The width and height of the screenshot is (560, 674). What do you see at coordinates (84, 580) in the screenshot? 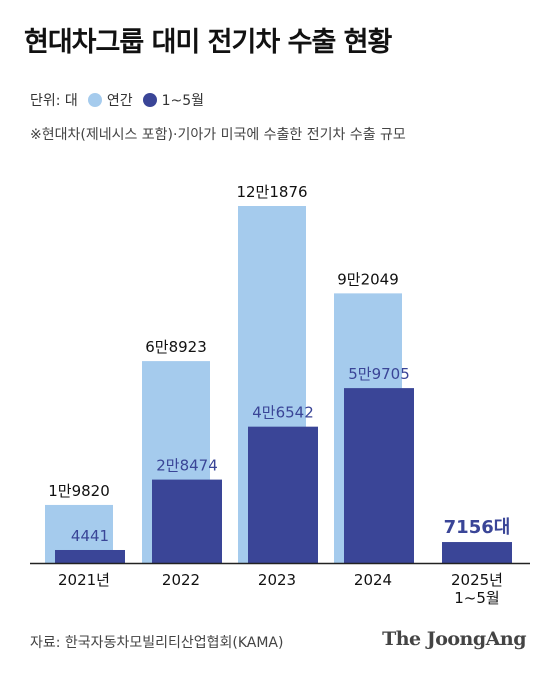
I see `x-tick-label: 2021년` at bounding box center [84, 580].